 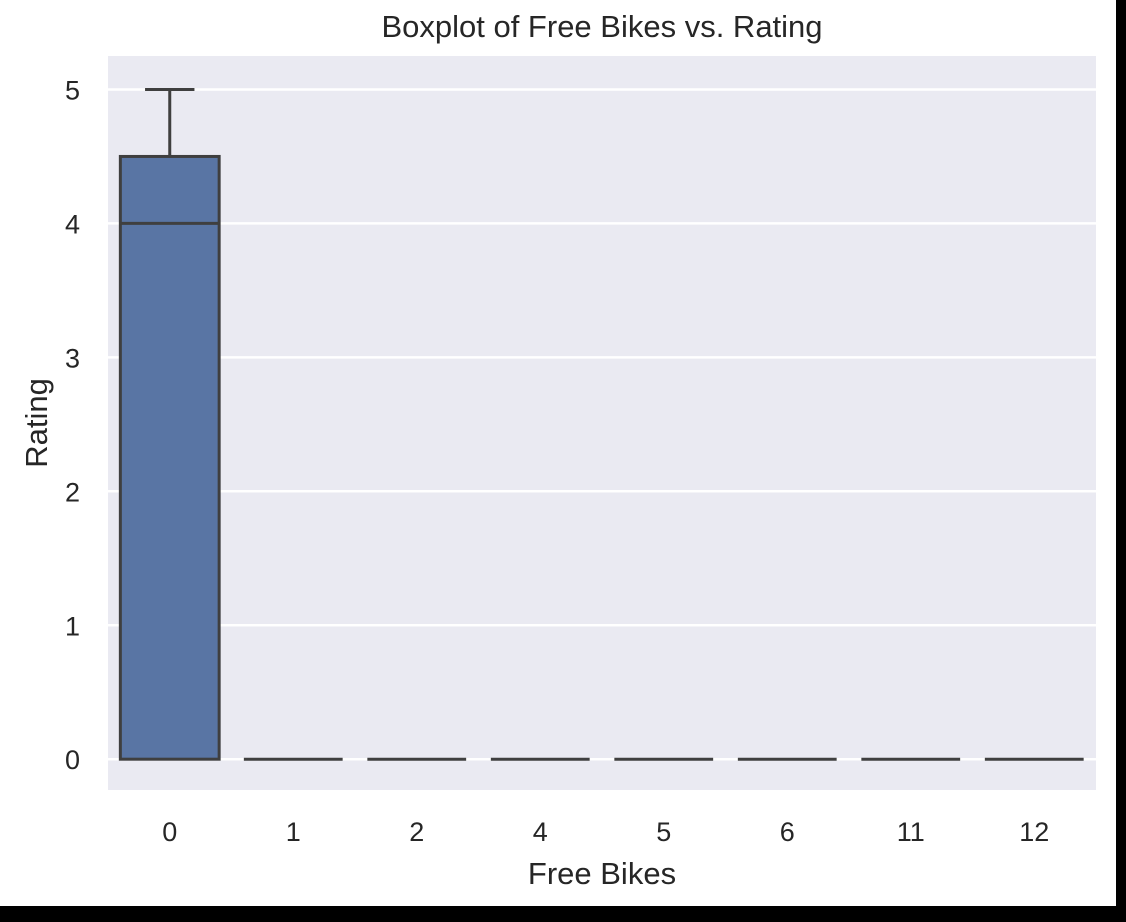 What do you see at coordinates (72, 760) in the screenshot?
I see `y-tick-label: 0` at bounding box center [72, 760].